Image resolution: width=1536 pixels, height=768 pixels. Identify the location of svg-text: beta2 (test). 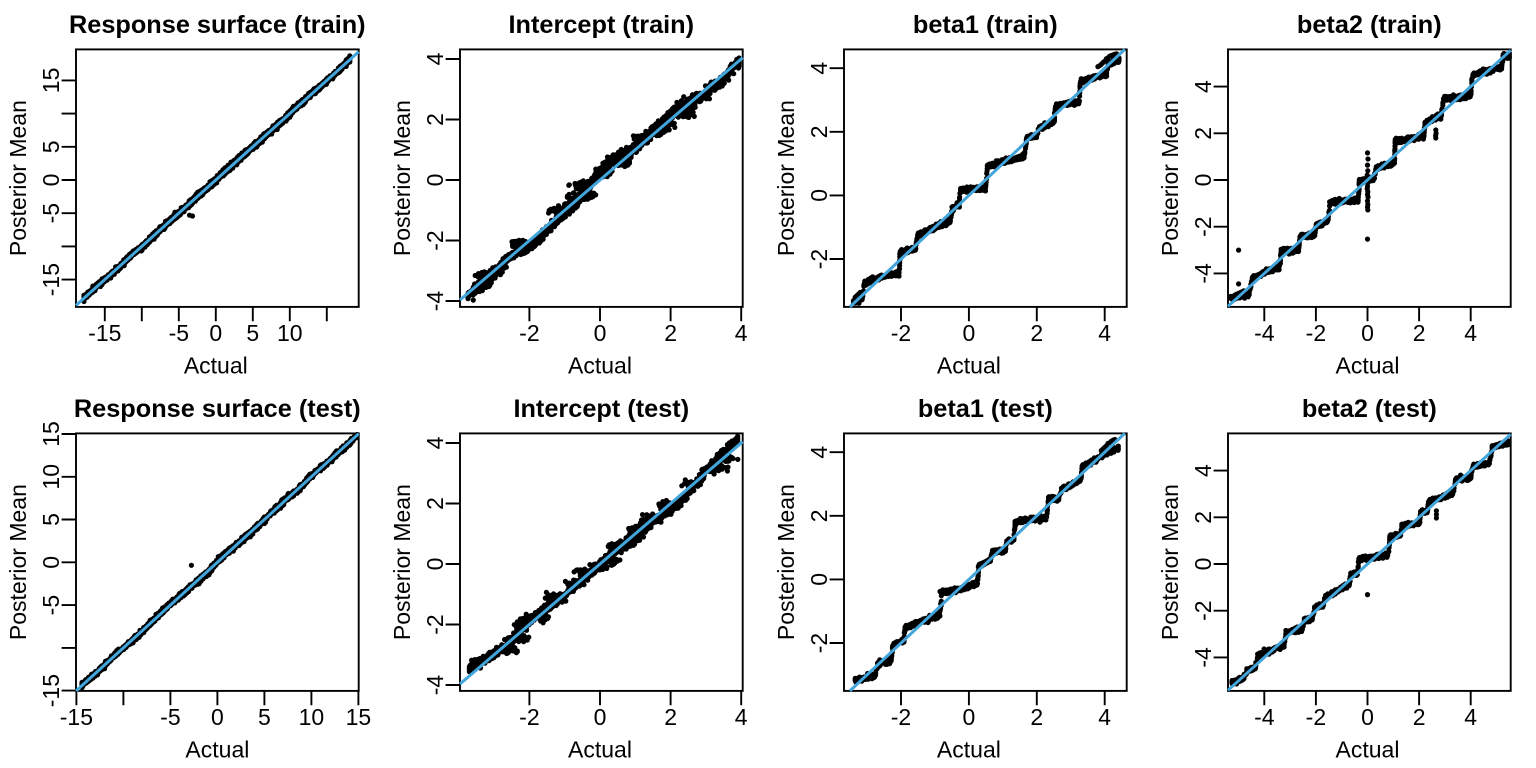
(1369, 409).